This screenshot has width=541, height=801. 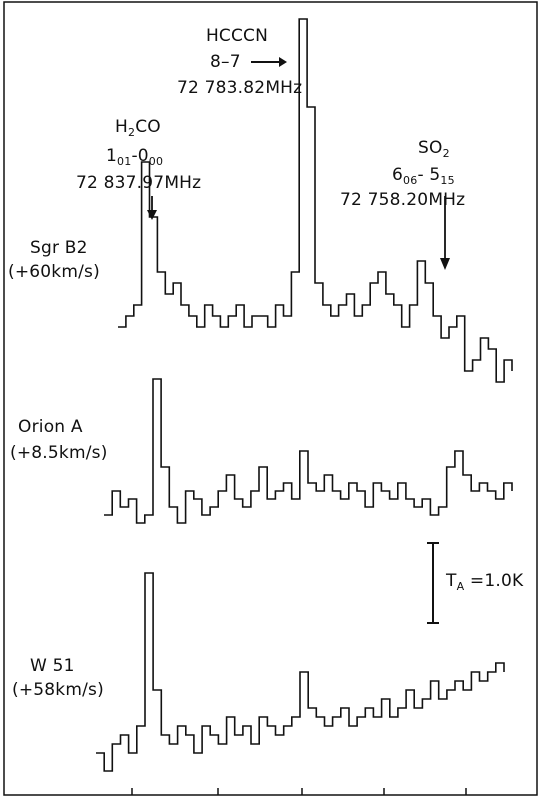 I want to click on so2-t1: 6, so click(x=398, y=175).